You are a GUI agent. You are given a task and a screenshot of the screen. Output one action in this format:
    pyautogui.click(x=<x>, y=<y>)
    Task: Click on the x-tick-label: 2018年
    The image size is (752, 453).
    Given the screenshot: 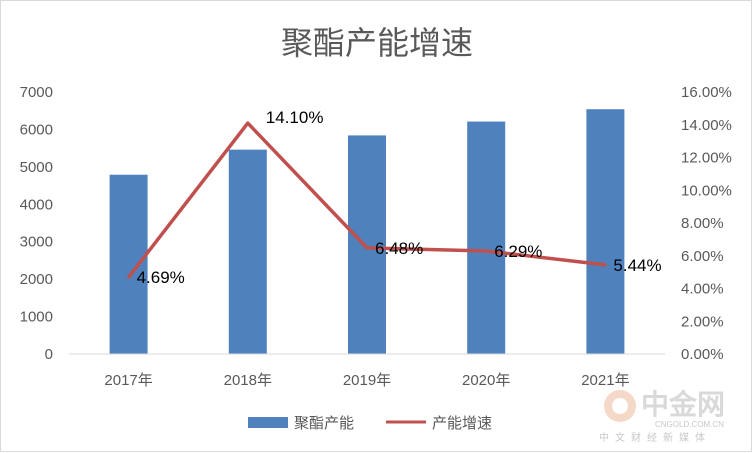 What is the action you would take?
    pyautogui.click(x=248, y=380)
    